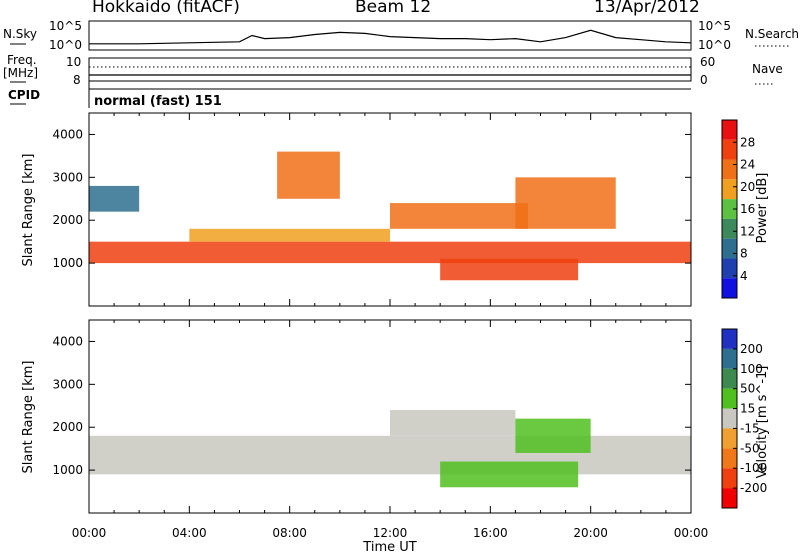 The image size is (800, 554). I want to click on cpid-label: CPID, so click(24, 95).